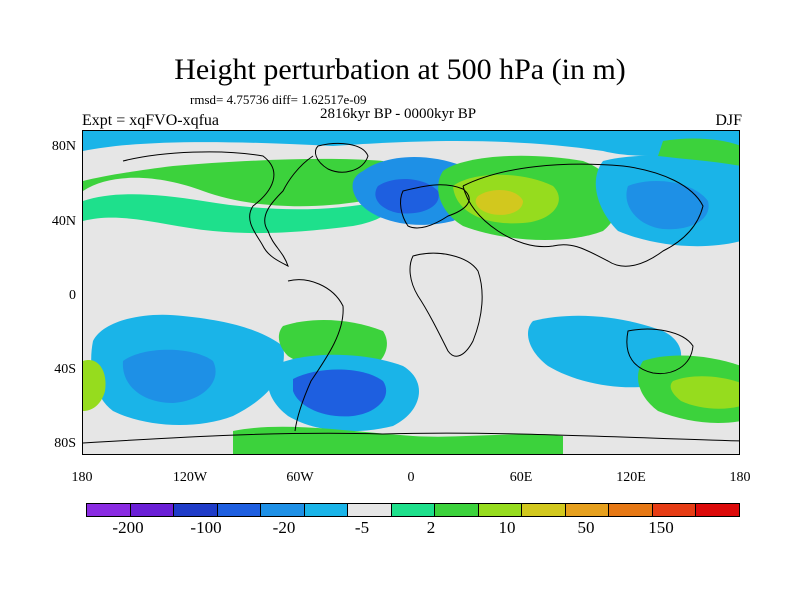 The image size is (800, 600). What do you see at coordinates (235, 182) in the screenshot?
I see `contour-green-nh-west` at bounding box center [235, 182].